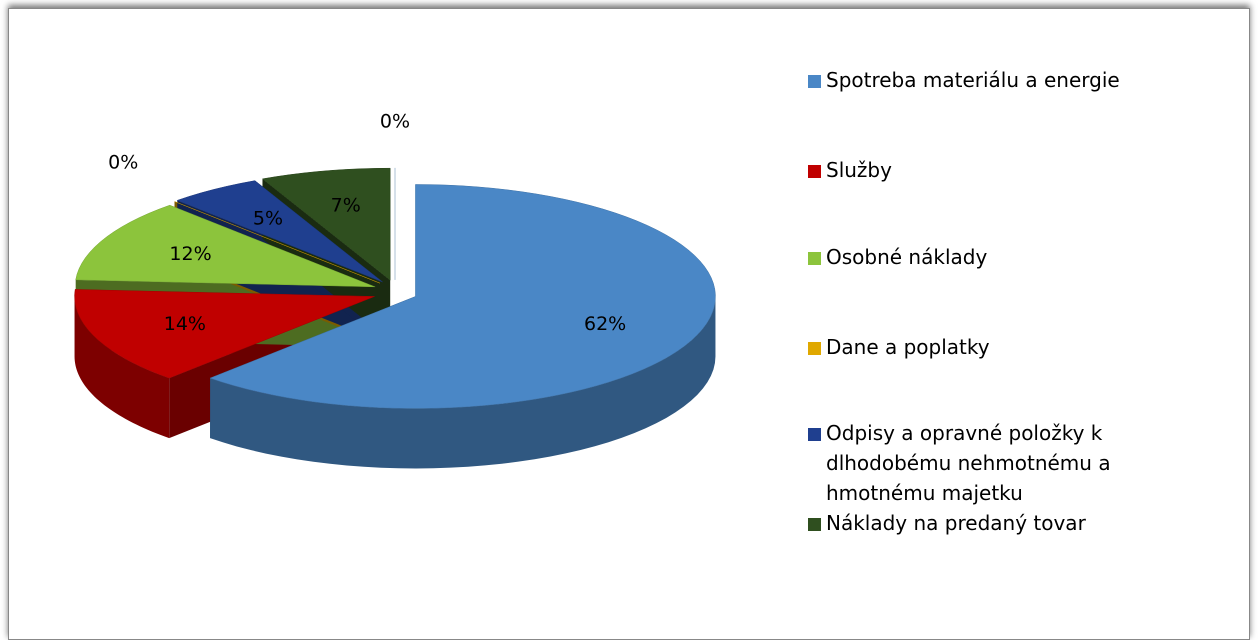 This screenshot has height=640, width=1258. I want to click on data-label: 5%, so click(268, 219).